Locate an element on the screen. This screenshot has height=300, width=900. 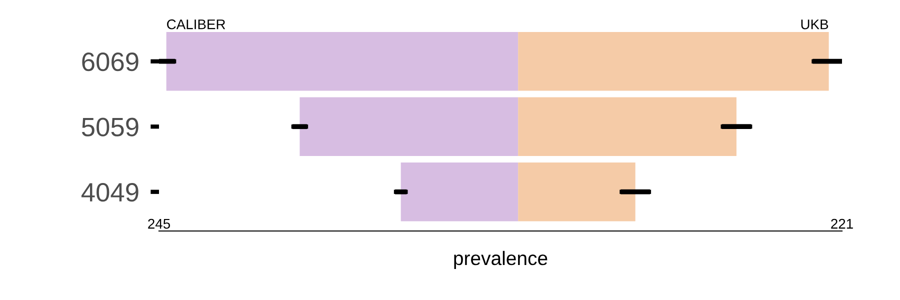
x-axis-title: prevalence is located at coordinates (501, 260).